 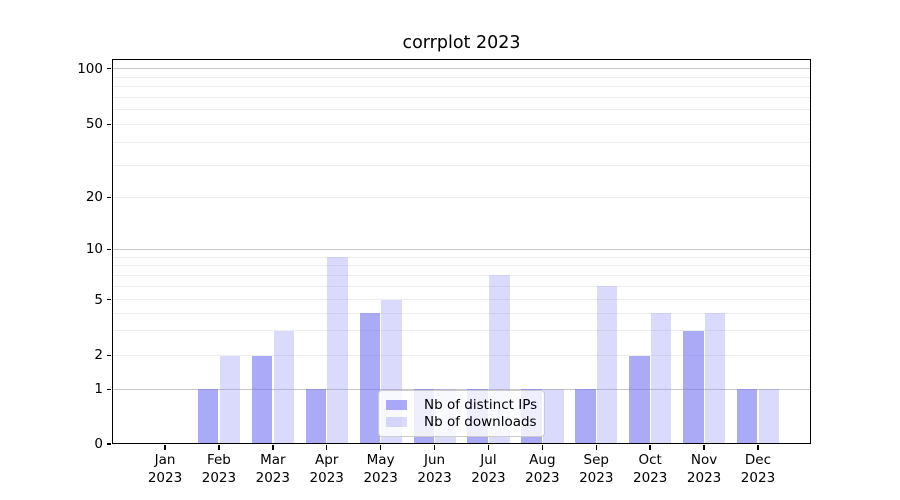 What do you see at coordinates (693, 387) in the screenshot?
I see `bar-distinct-ips-nov` at bounding box center [693, 387].